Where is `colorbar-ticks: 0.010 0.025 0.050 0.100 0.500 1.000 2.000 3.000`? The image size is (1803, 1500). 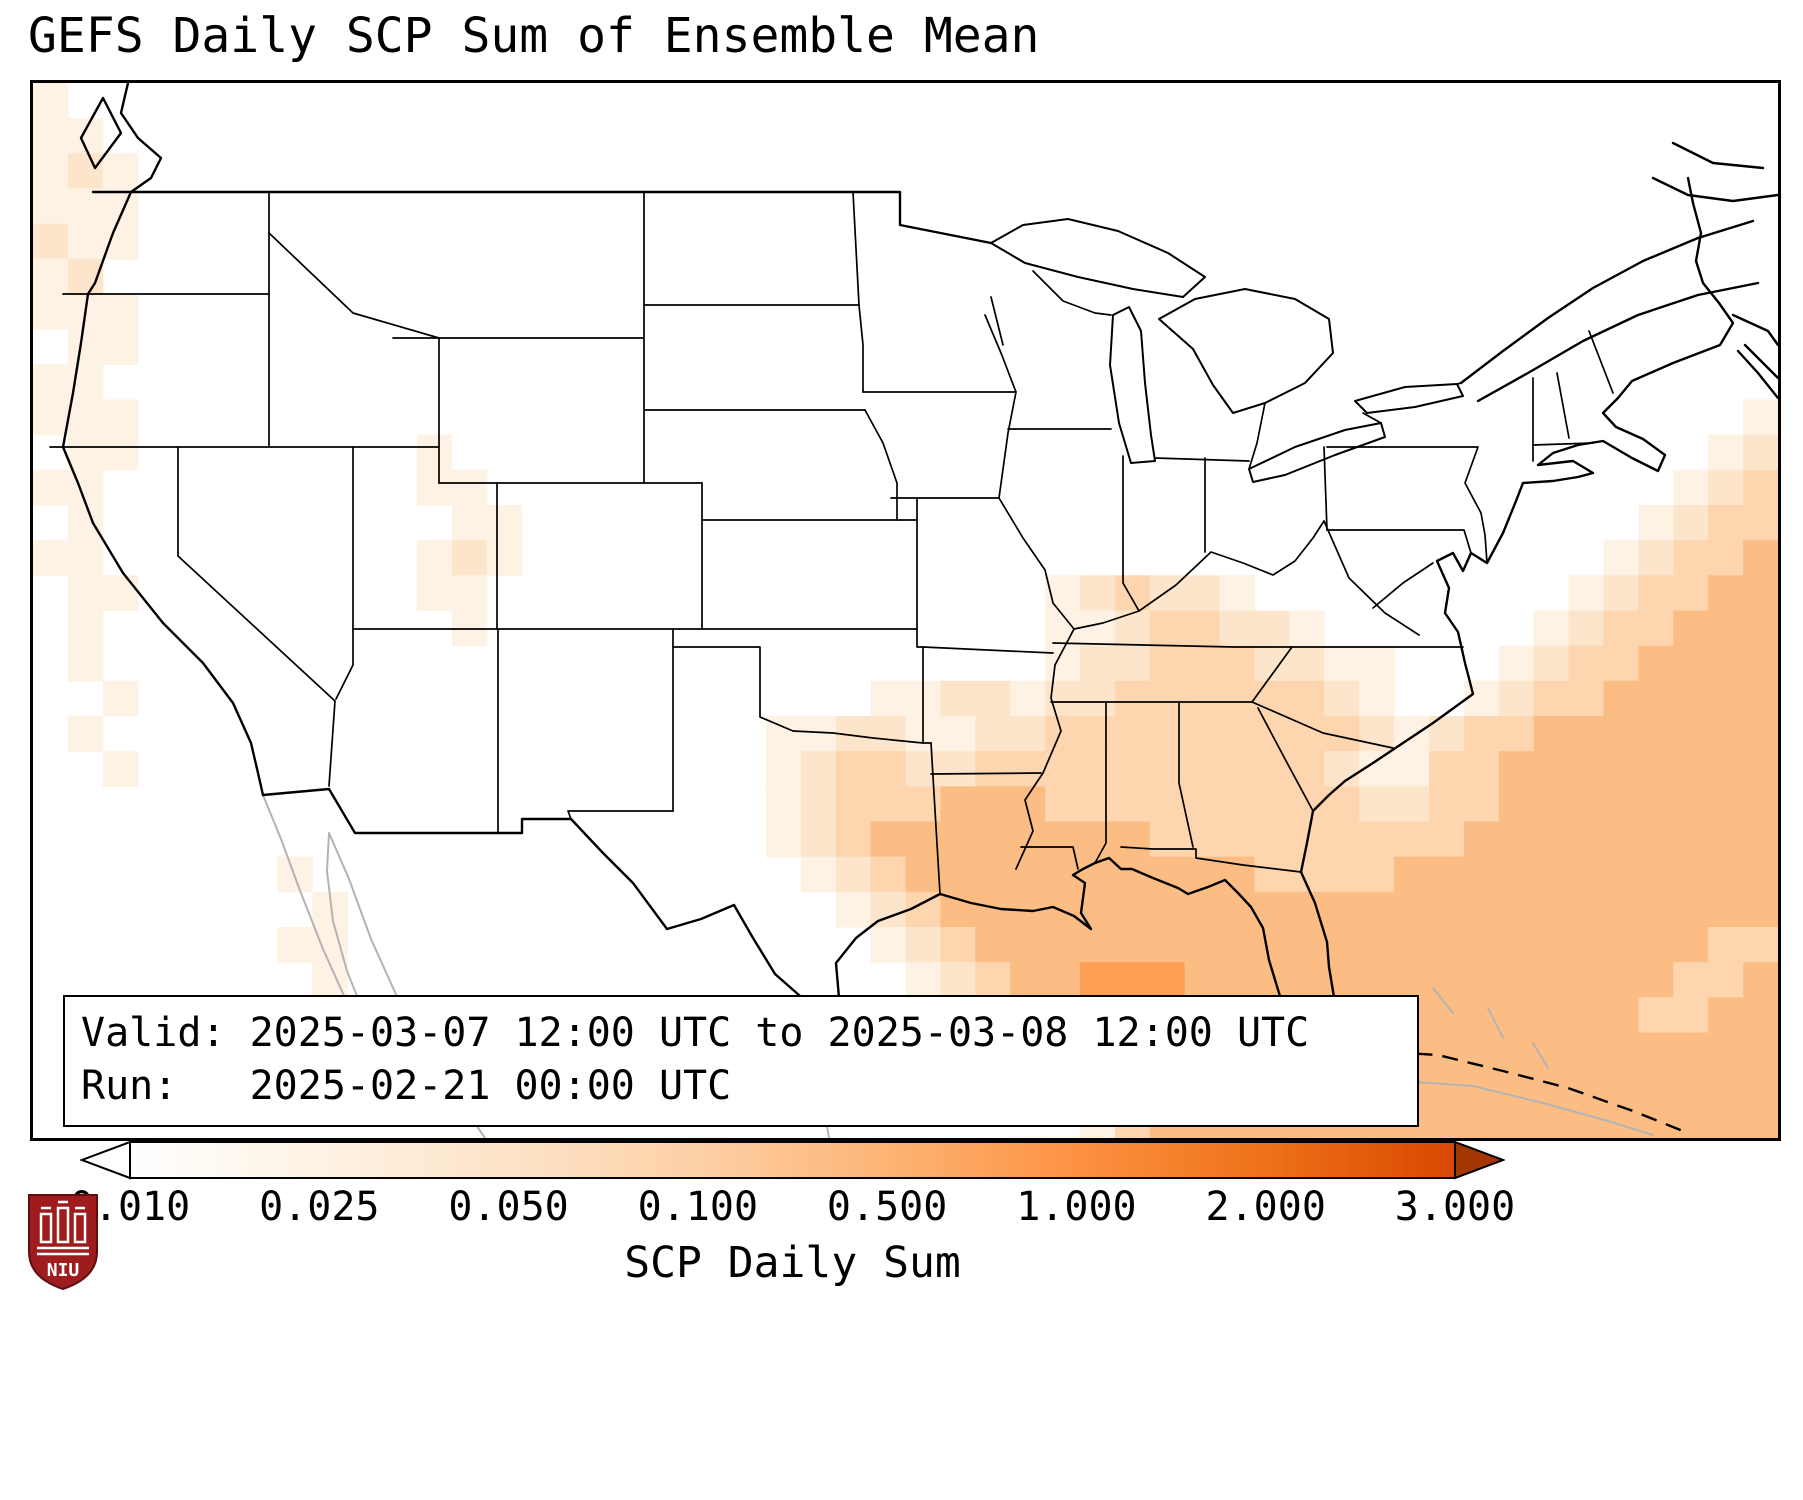 colorbar-ticks: 0.010 0.025 0.050 0.100 0.500 1.000 2.000 3.000 is located at coordinates (792, 1209).